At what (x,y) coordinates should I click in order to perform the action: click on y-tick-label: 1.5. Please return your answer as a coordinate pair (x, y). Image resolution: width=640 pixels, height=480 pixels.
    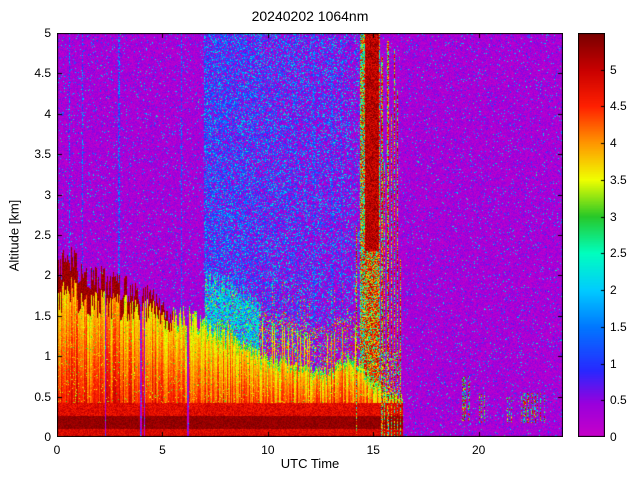
    Looking at the image, I should click on (42, 315).